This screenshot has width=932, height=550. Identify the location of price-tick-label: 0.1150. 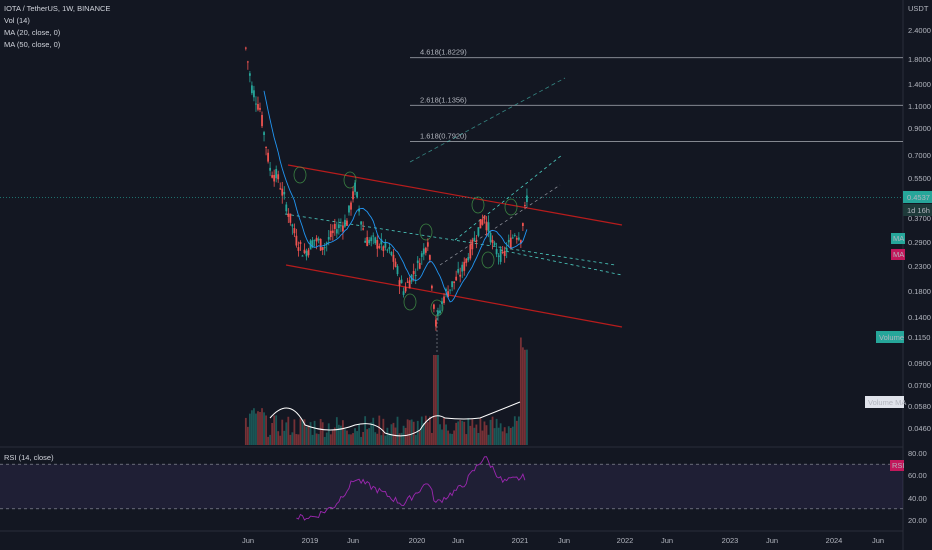
(919, 337).